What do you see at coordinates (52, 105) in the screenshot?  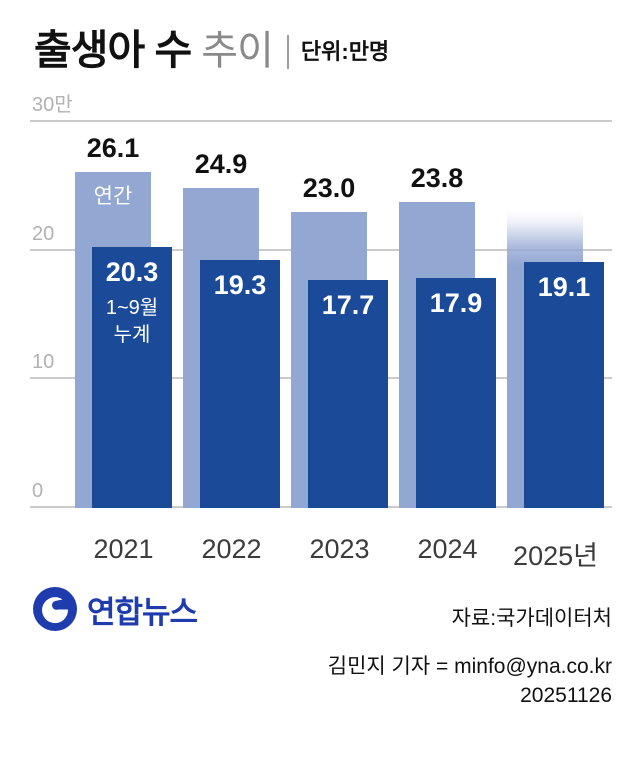 I see `y-axis-tick-30: 30만` at bounding box center [52, 105].